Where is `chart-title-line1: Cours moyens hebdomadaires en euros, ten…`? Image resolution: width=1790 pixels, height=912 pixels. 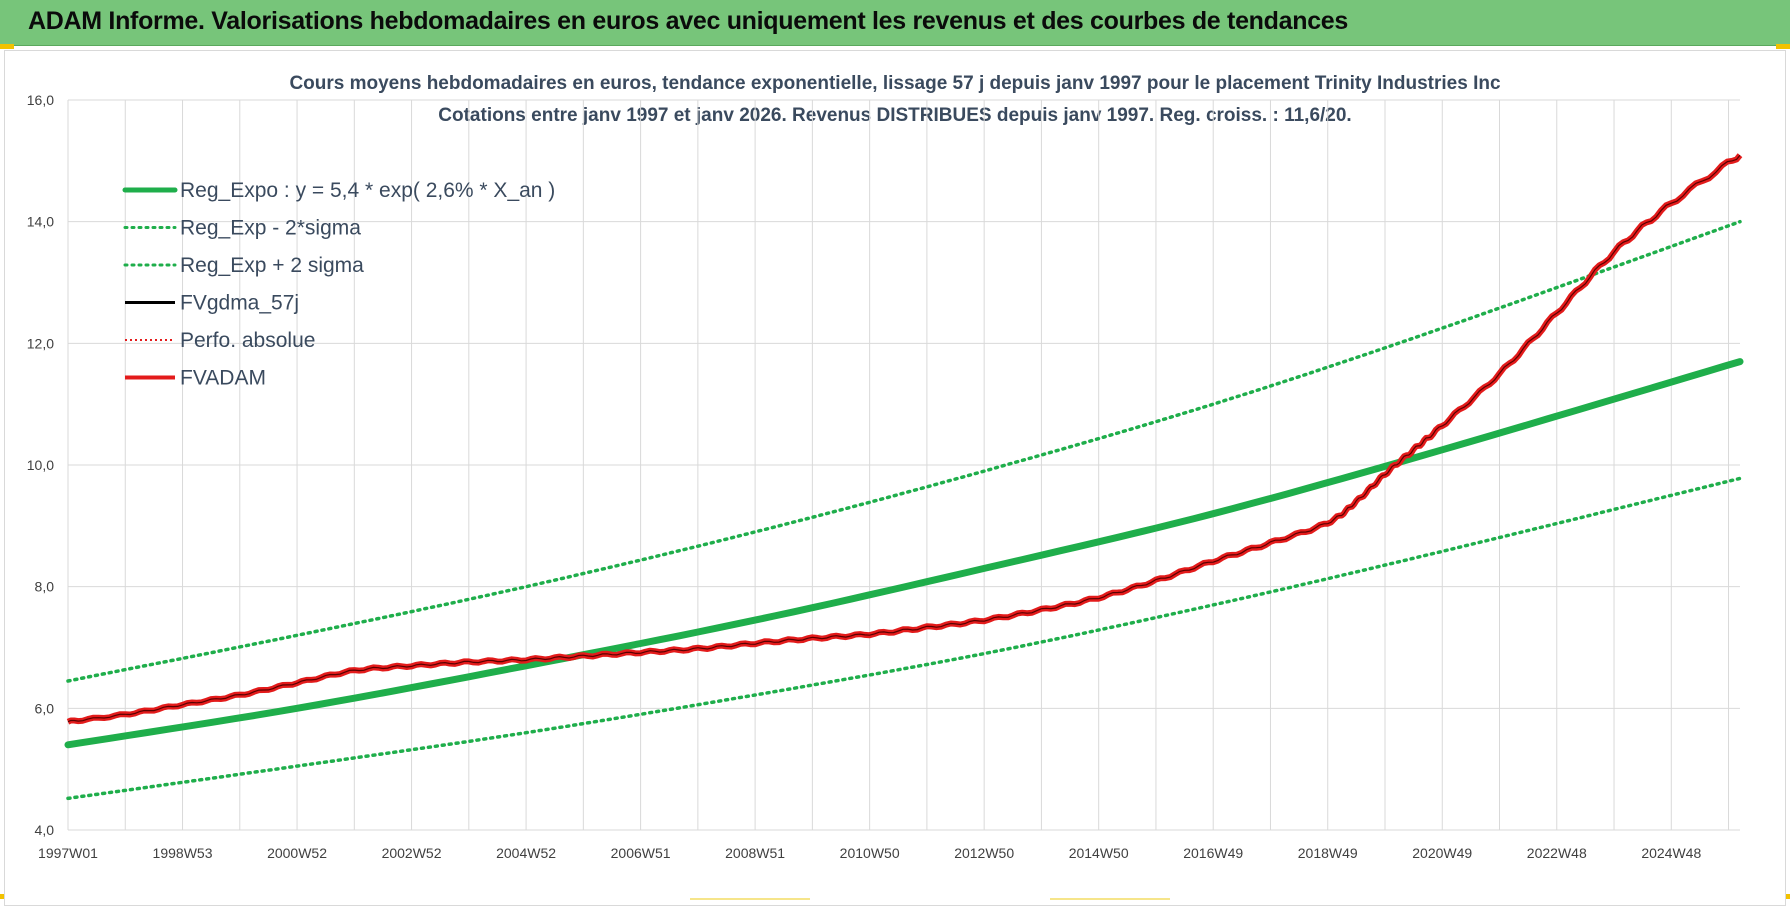 chart-title-line1: Cours moyens hebdomadaires en euros, ten… is located at coordinates (895, 83).